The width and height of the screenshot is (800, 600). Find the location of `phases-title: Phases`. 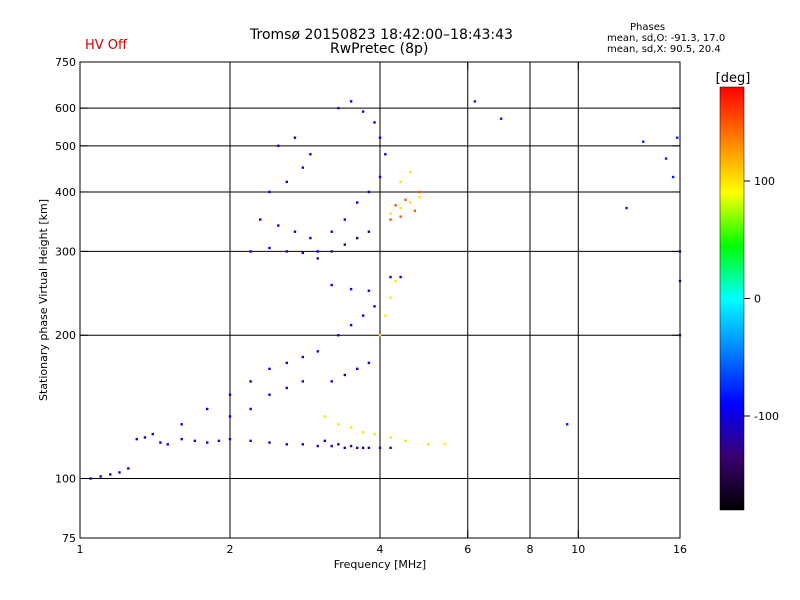

phases-title: Phases is located at coordinates (648, 27).